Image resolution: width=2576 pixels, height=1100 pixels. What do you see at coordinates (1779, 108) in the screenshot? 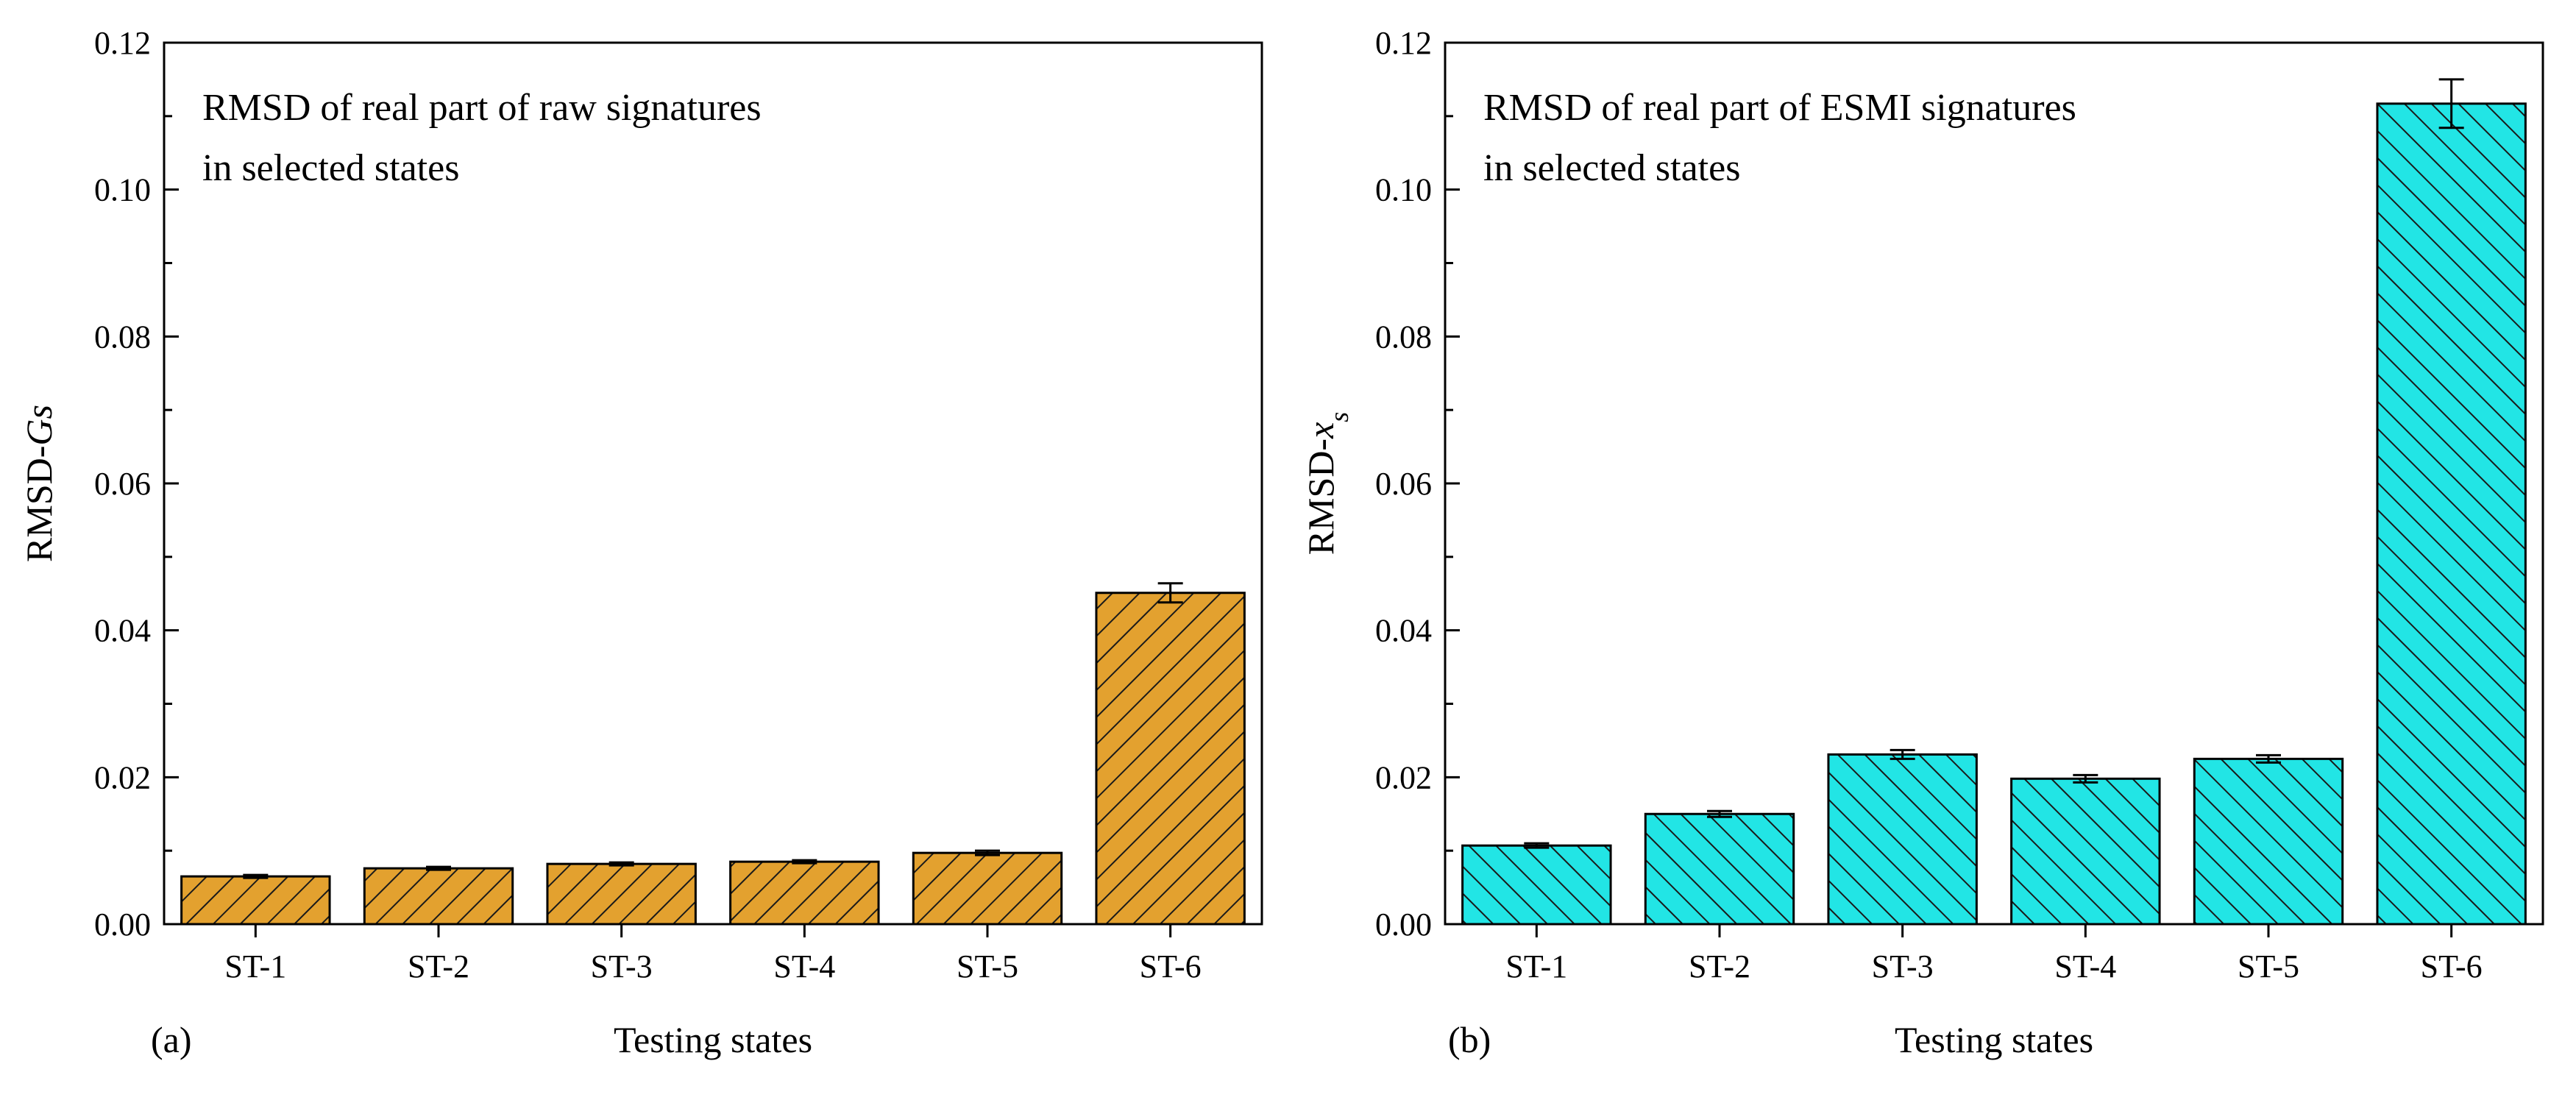
I see `annotation-line-1-b: RMSD of real part of ESMI signatures` at bounding box center [1779, 108].